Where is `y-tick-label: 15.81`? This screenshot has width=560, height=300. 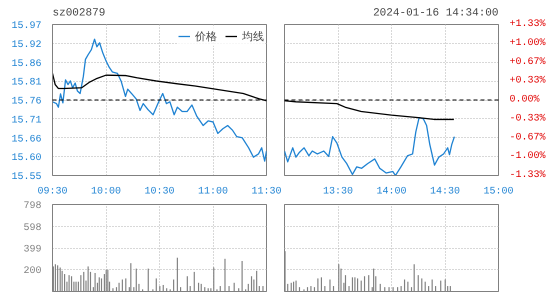 y-tick-label: 15.81 is located at coordinates (26, 83).